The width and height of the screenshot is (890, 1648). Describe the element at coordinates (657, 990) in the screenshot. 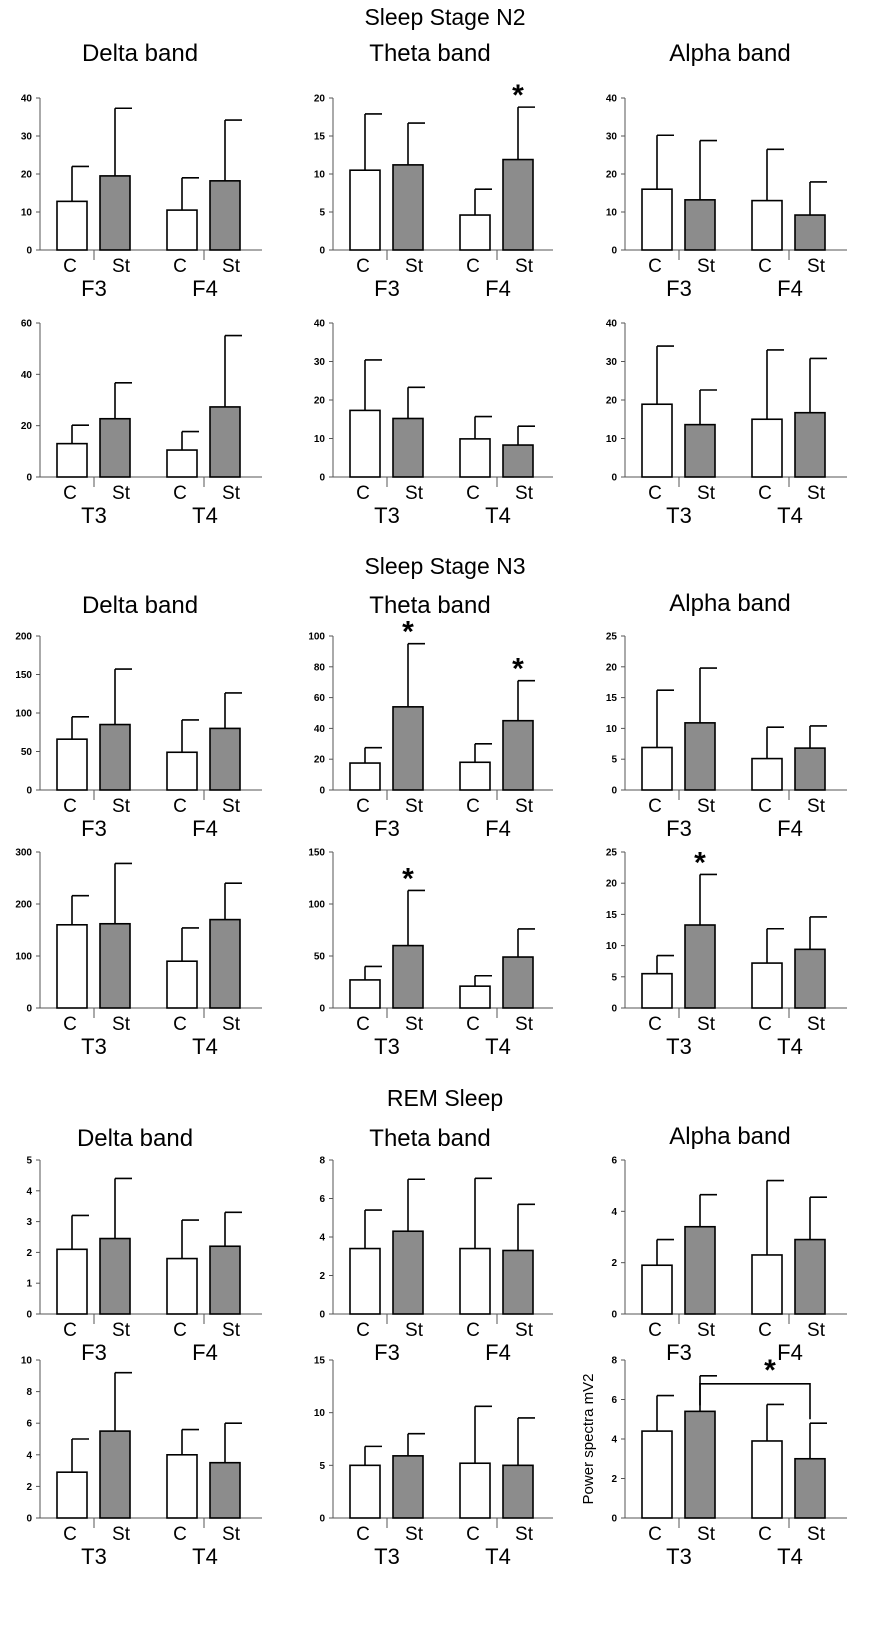

I see `panel-11-bar-t3-c` at that location.